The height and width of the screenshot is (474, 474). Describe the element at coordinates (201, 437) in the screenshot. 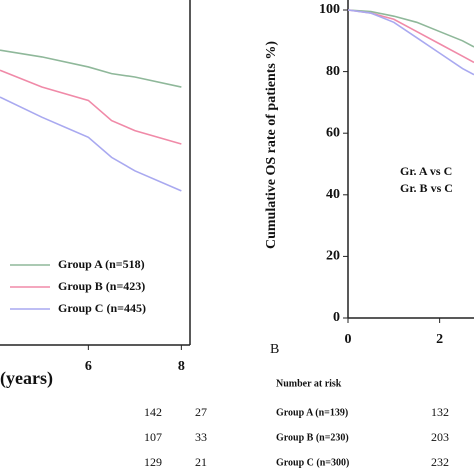

I see `risk-count: 33` at that location.